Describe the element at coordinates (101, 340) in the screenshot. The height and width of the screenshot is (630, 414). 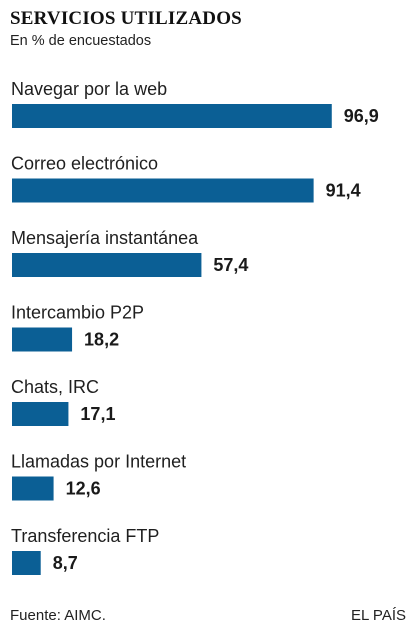
I see `value-label: 18,2` at that location.